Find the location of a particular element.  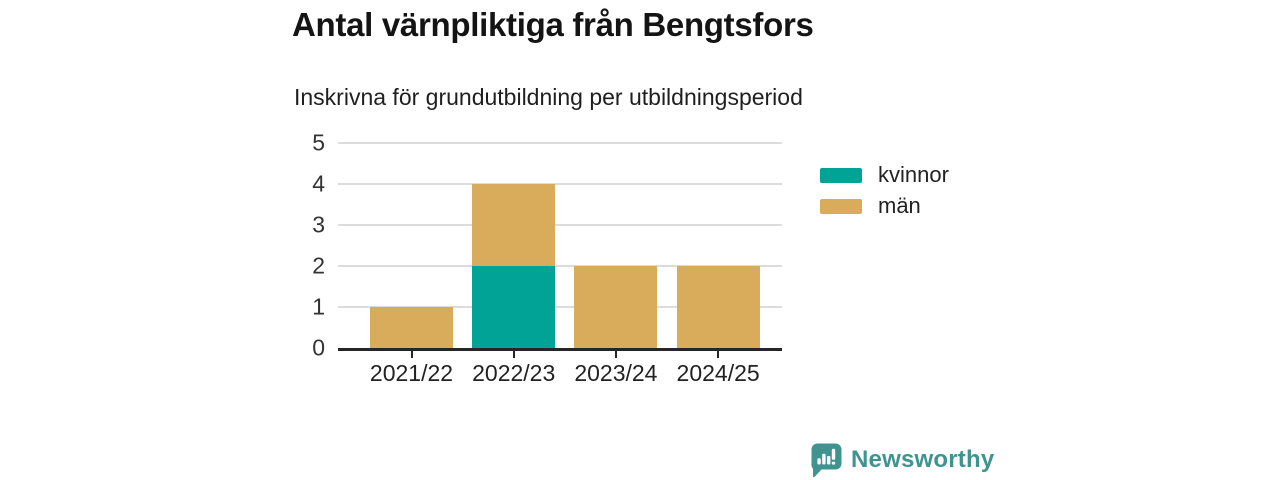

bar-segment-kvinnor is located at coordinates (514, 307).